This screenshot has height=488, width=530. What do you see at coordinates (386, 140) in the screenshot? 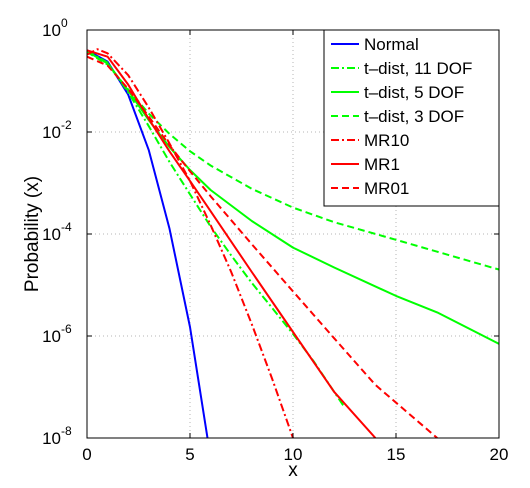
I see `legend-label-4: MR10` at bounding box center [386, 140].